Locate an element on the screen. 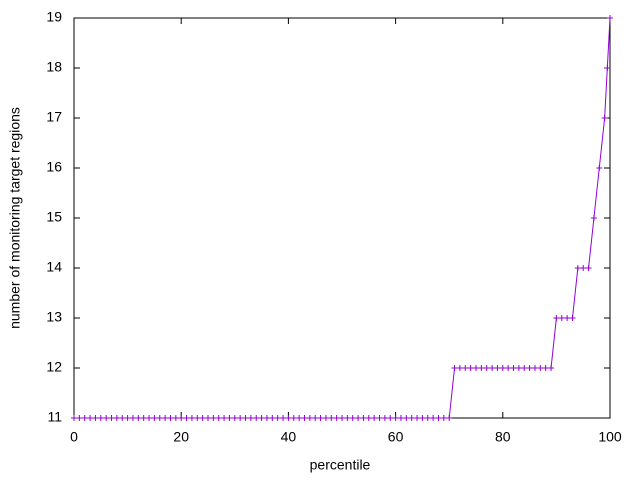 The image size is (640, 480). x-tick-label: 80 is located at coordinates (503, 437).